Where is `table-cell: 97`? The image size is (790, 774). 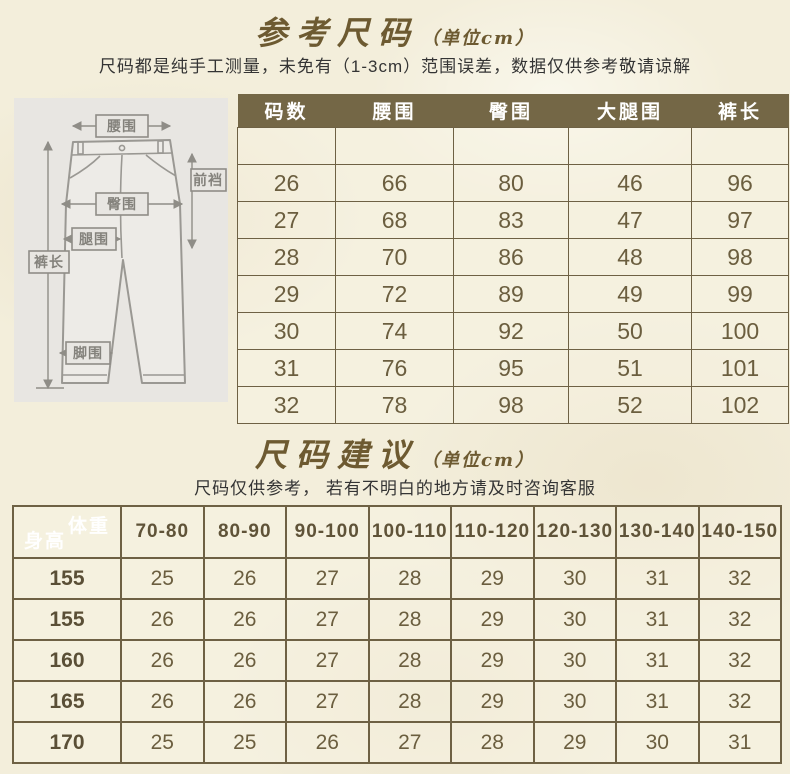
table-cell: 97 is located at coordinates (740, 220).